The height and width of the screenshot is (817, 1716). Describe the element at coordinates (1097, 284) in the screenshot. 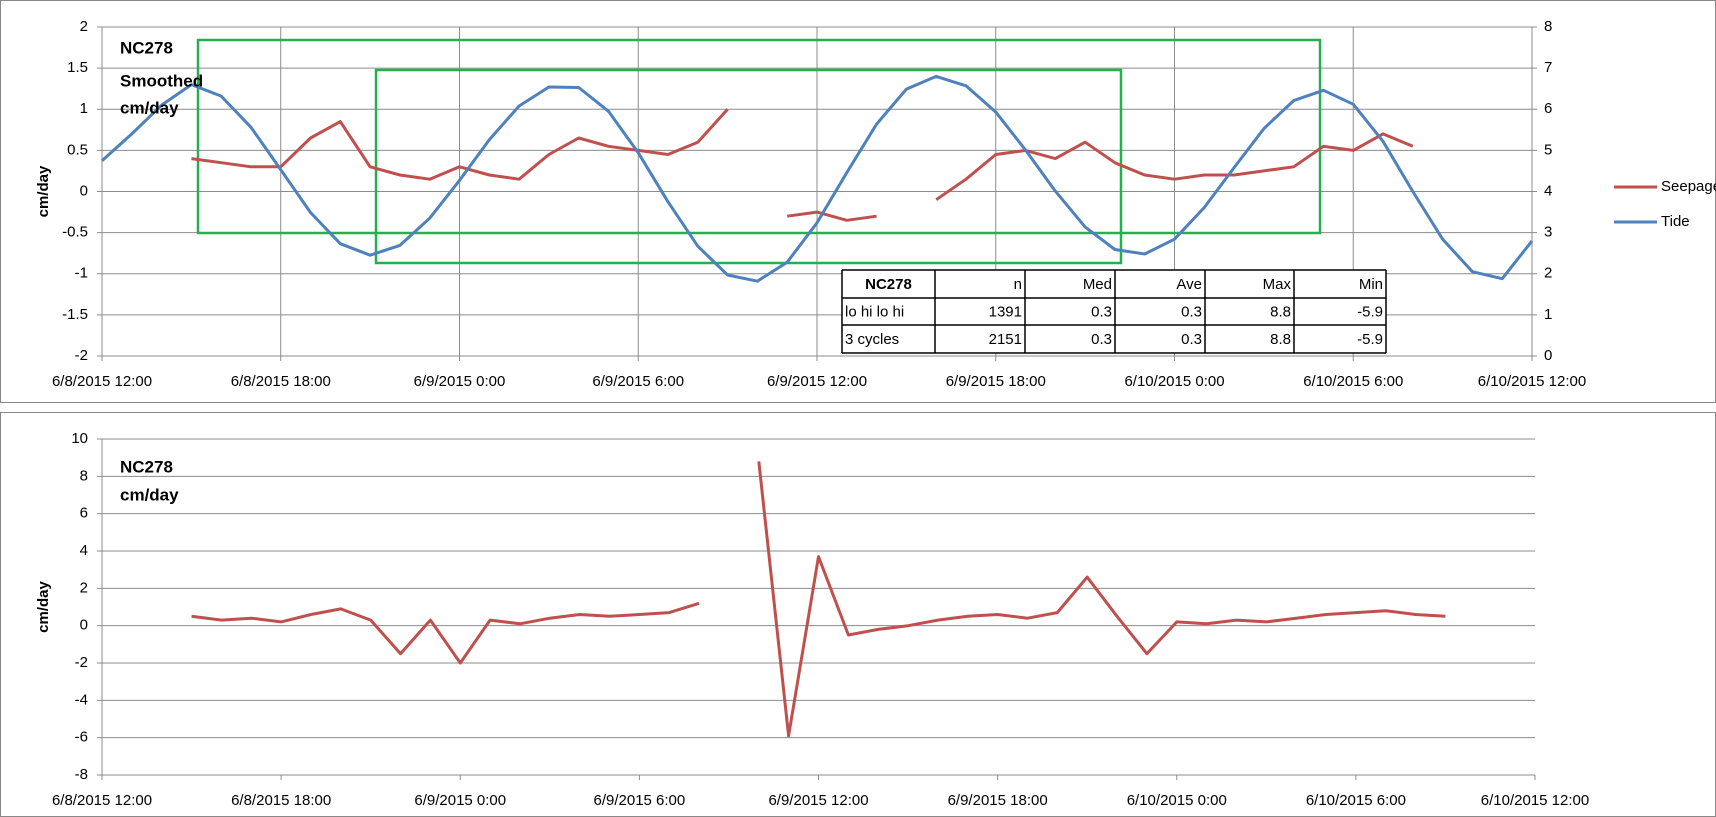

I see `table-cell: Med` at that location.